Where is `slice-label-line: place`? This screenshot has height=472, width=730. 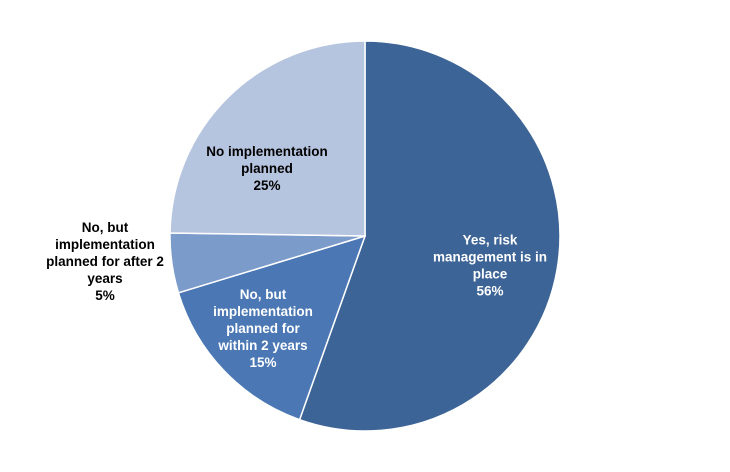
slice-label-line: place is located at coordinates (490, 274).